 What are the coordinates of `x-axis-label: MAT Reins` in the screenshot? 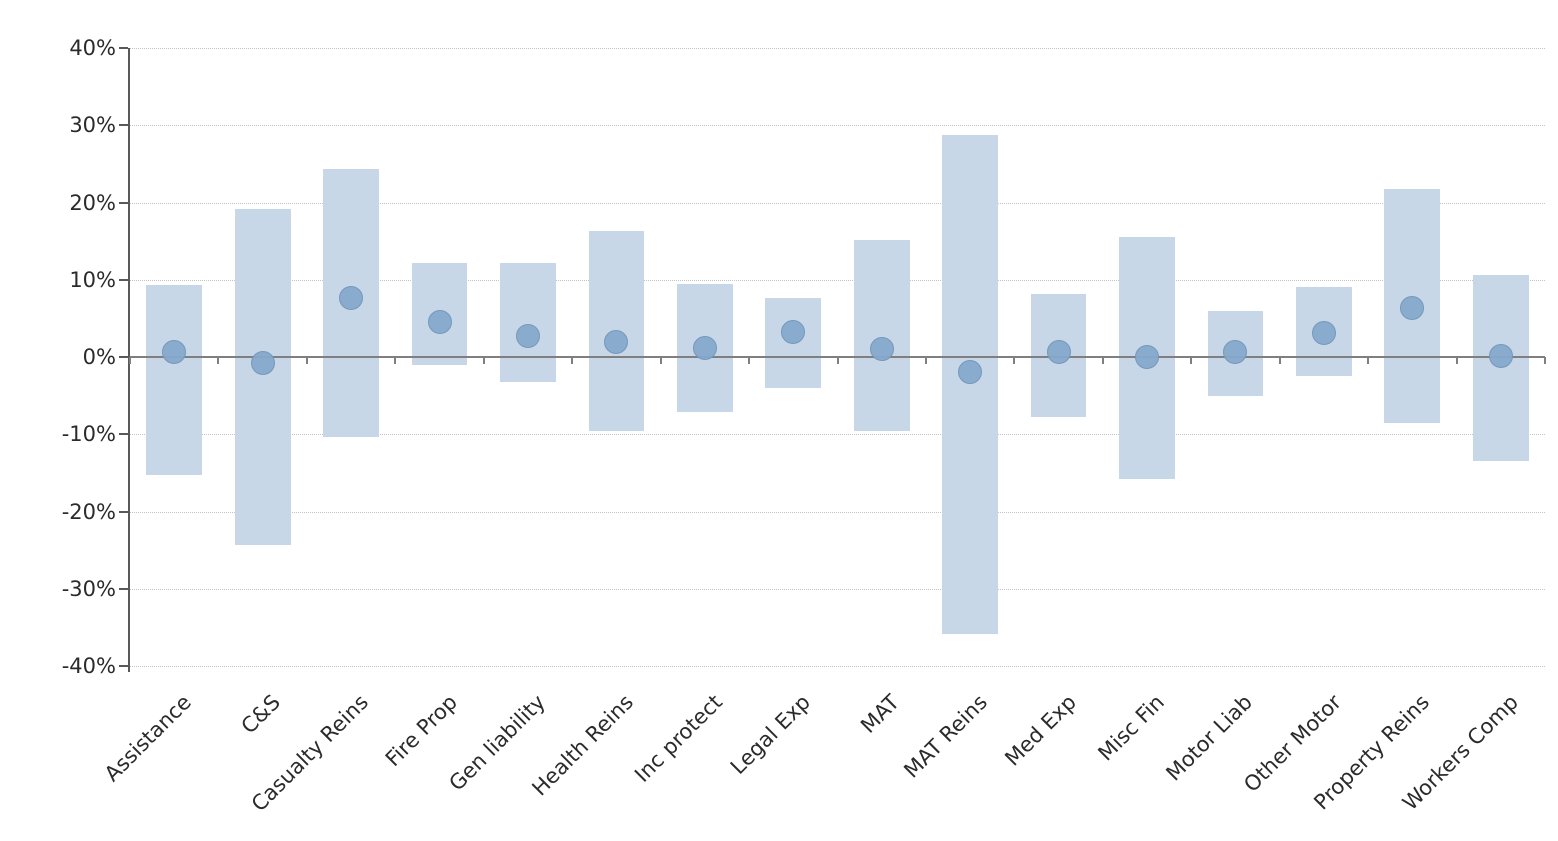 It's located at (946, 736).